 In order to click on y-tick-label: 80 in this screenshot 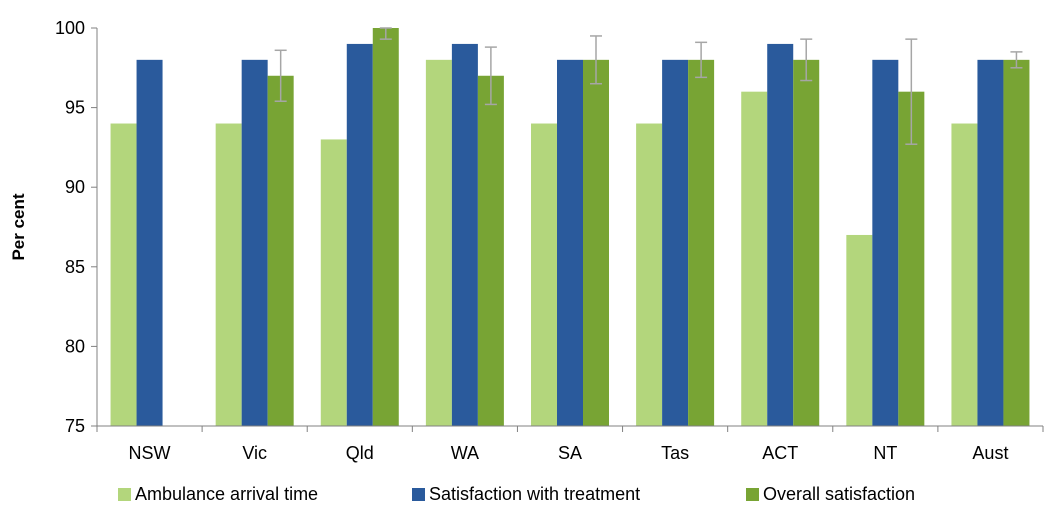, I will do `click(75, 346)`.